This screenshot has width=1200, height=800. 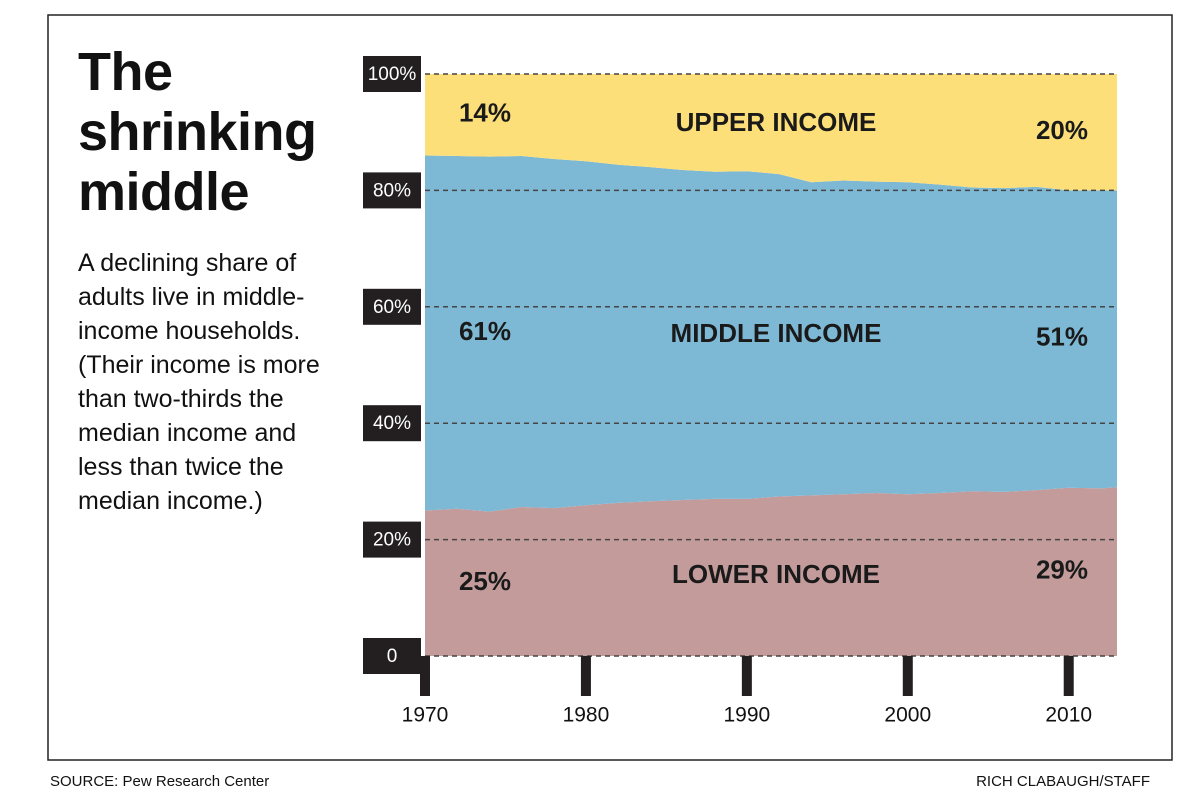 I want to click on chart-title: The shrinking middle, so click(x=197, y=132).